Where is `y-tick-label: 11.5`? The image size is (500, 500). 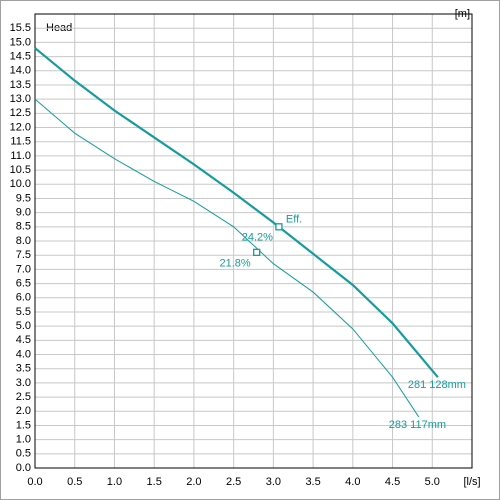
y-tick-label: 11.5 is located at coordinates (20, 142).